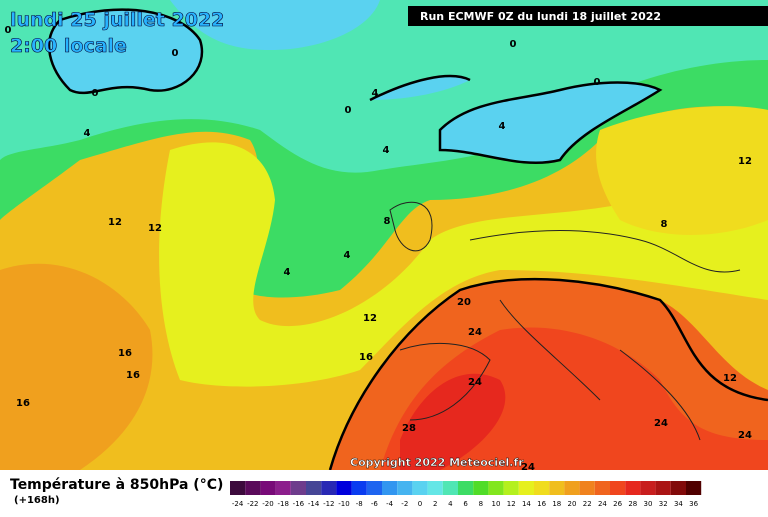 This screenshot has width=768, height=517. I want to click on legend-tick-label: 16, so click(541, 504).